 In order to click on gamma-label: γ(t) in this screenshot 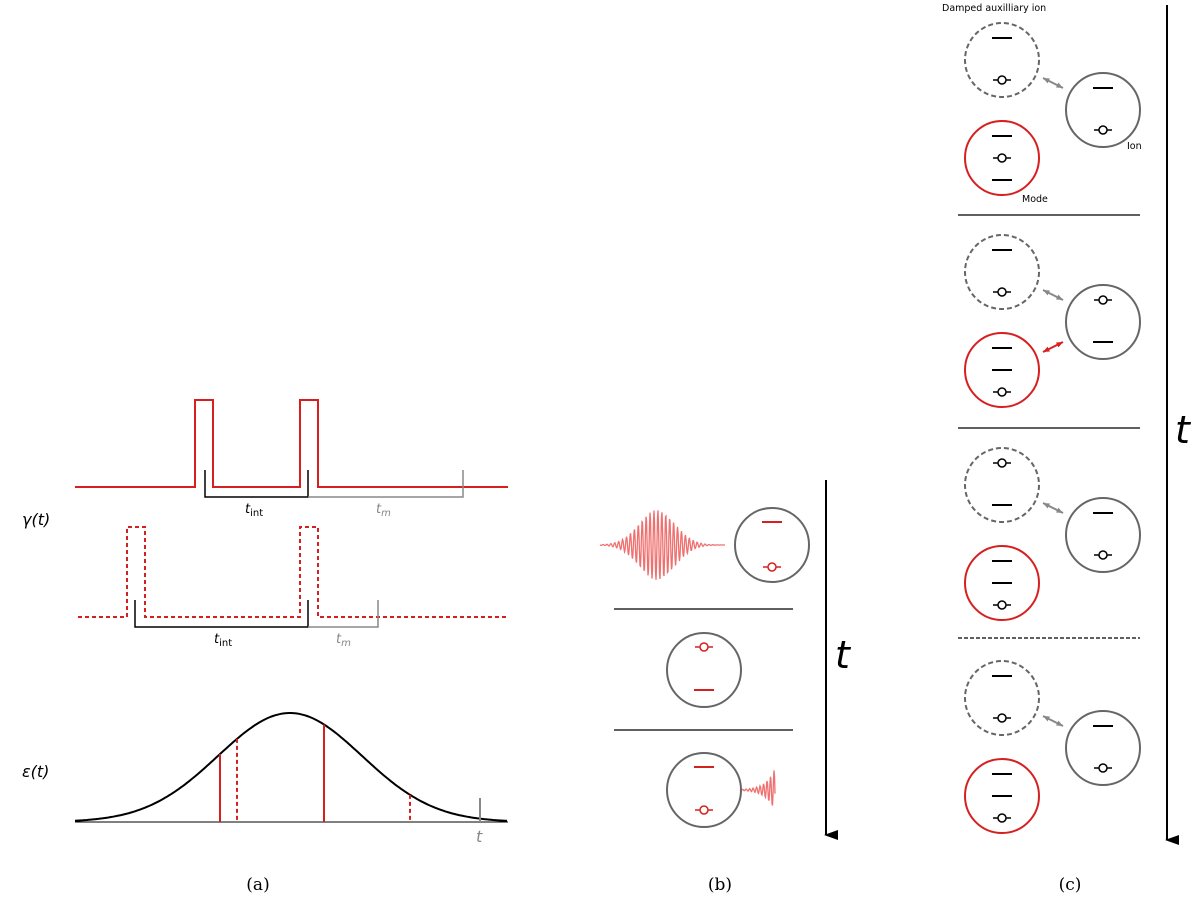, I will do `click(36, 519)`.